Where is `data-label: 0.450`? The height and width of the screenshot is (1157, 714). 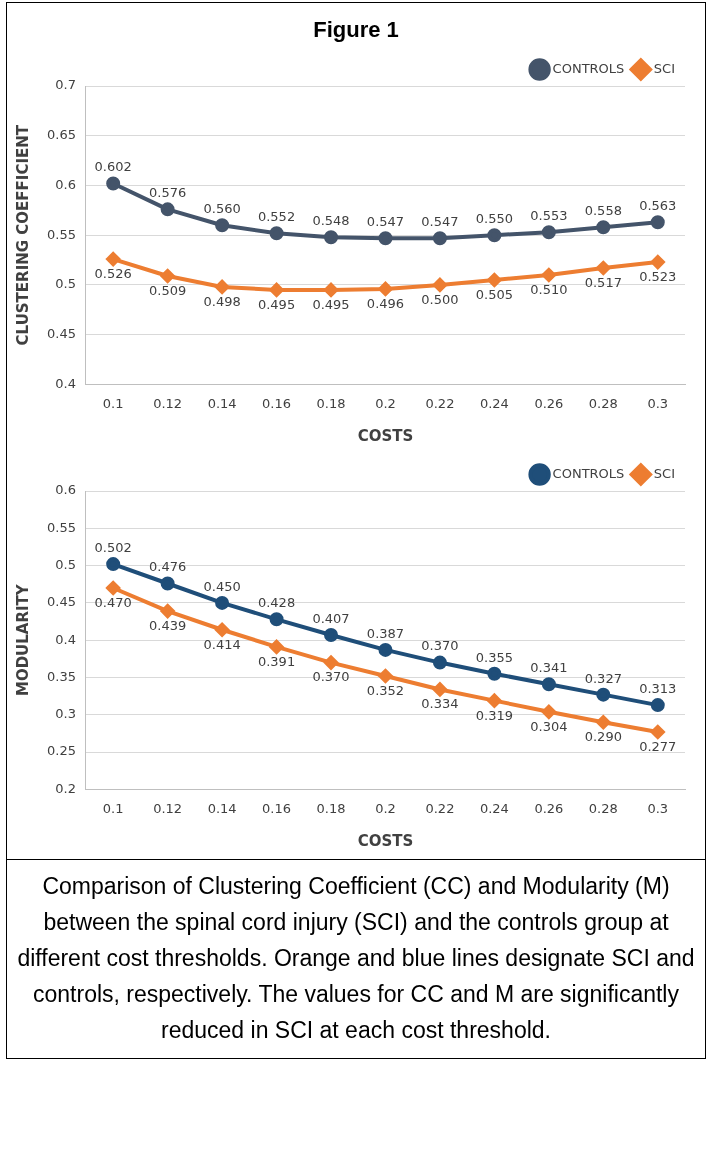
data-label: 0.450 is located at coordinates (222, 586).